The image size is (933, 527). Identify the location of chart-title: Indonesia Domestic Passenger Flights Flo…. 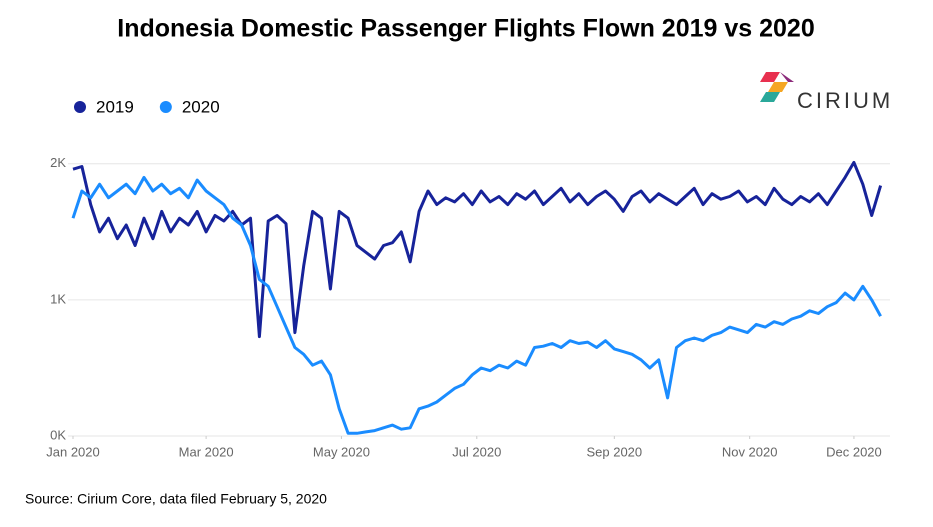
(466, 29).